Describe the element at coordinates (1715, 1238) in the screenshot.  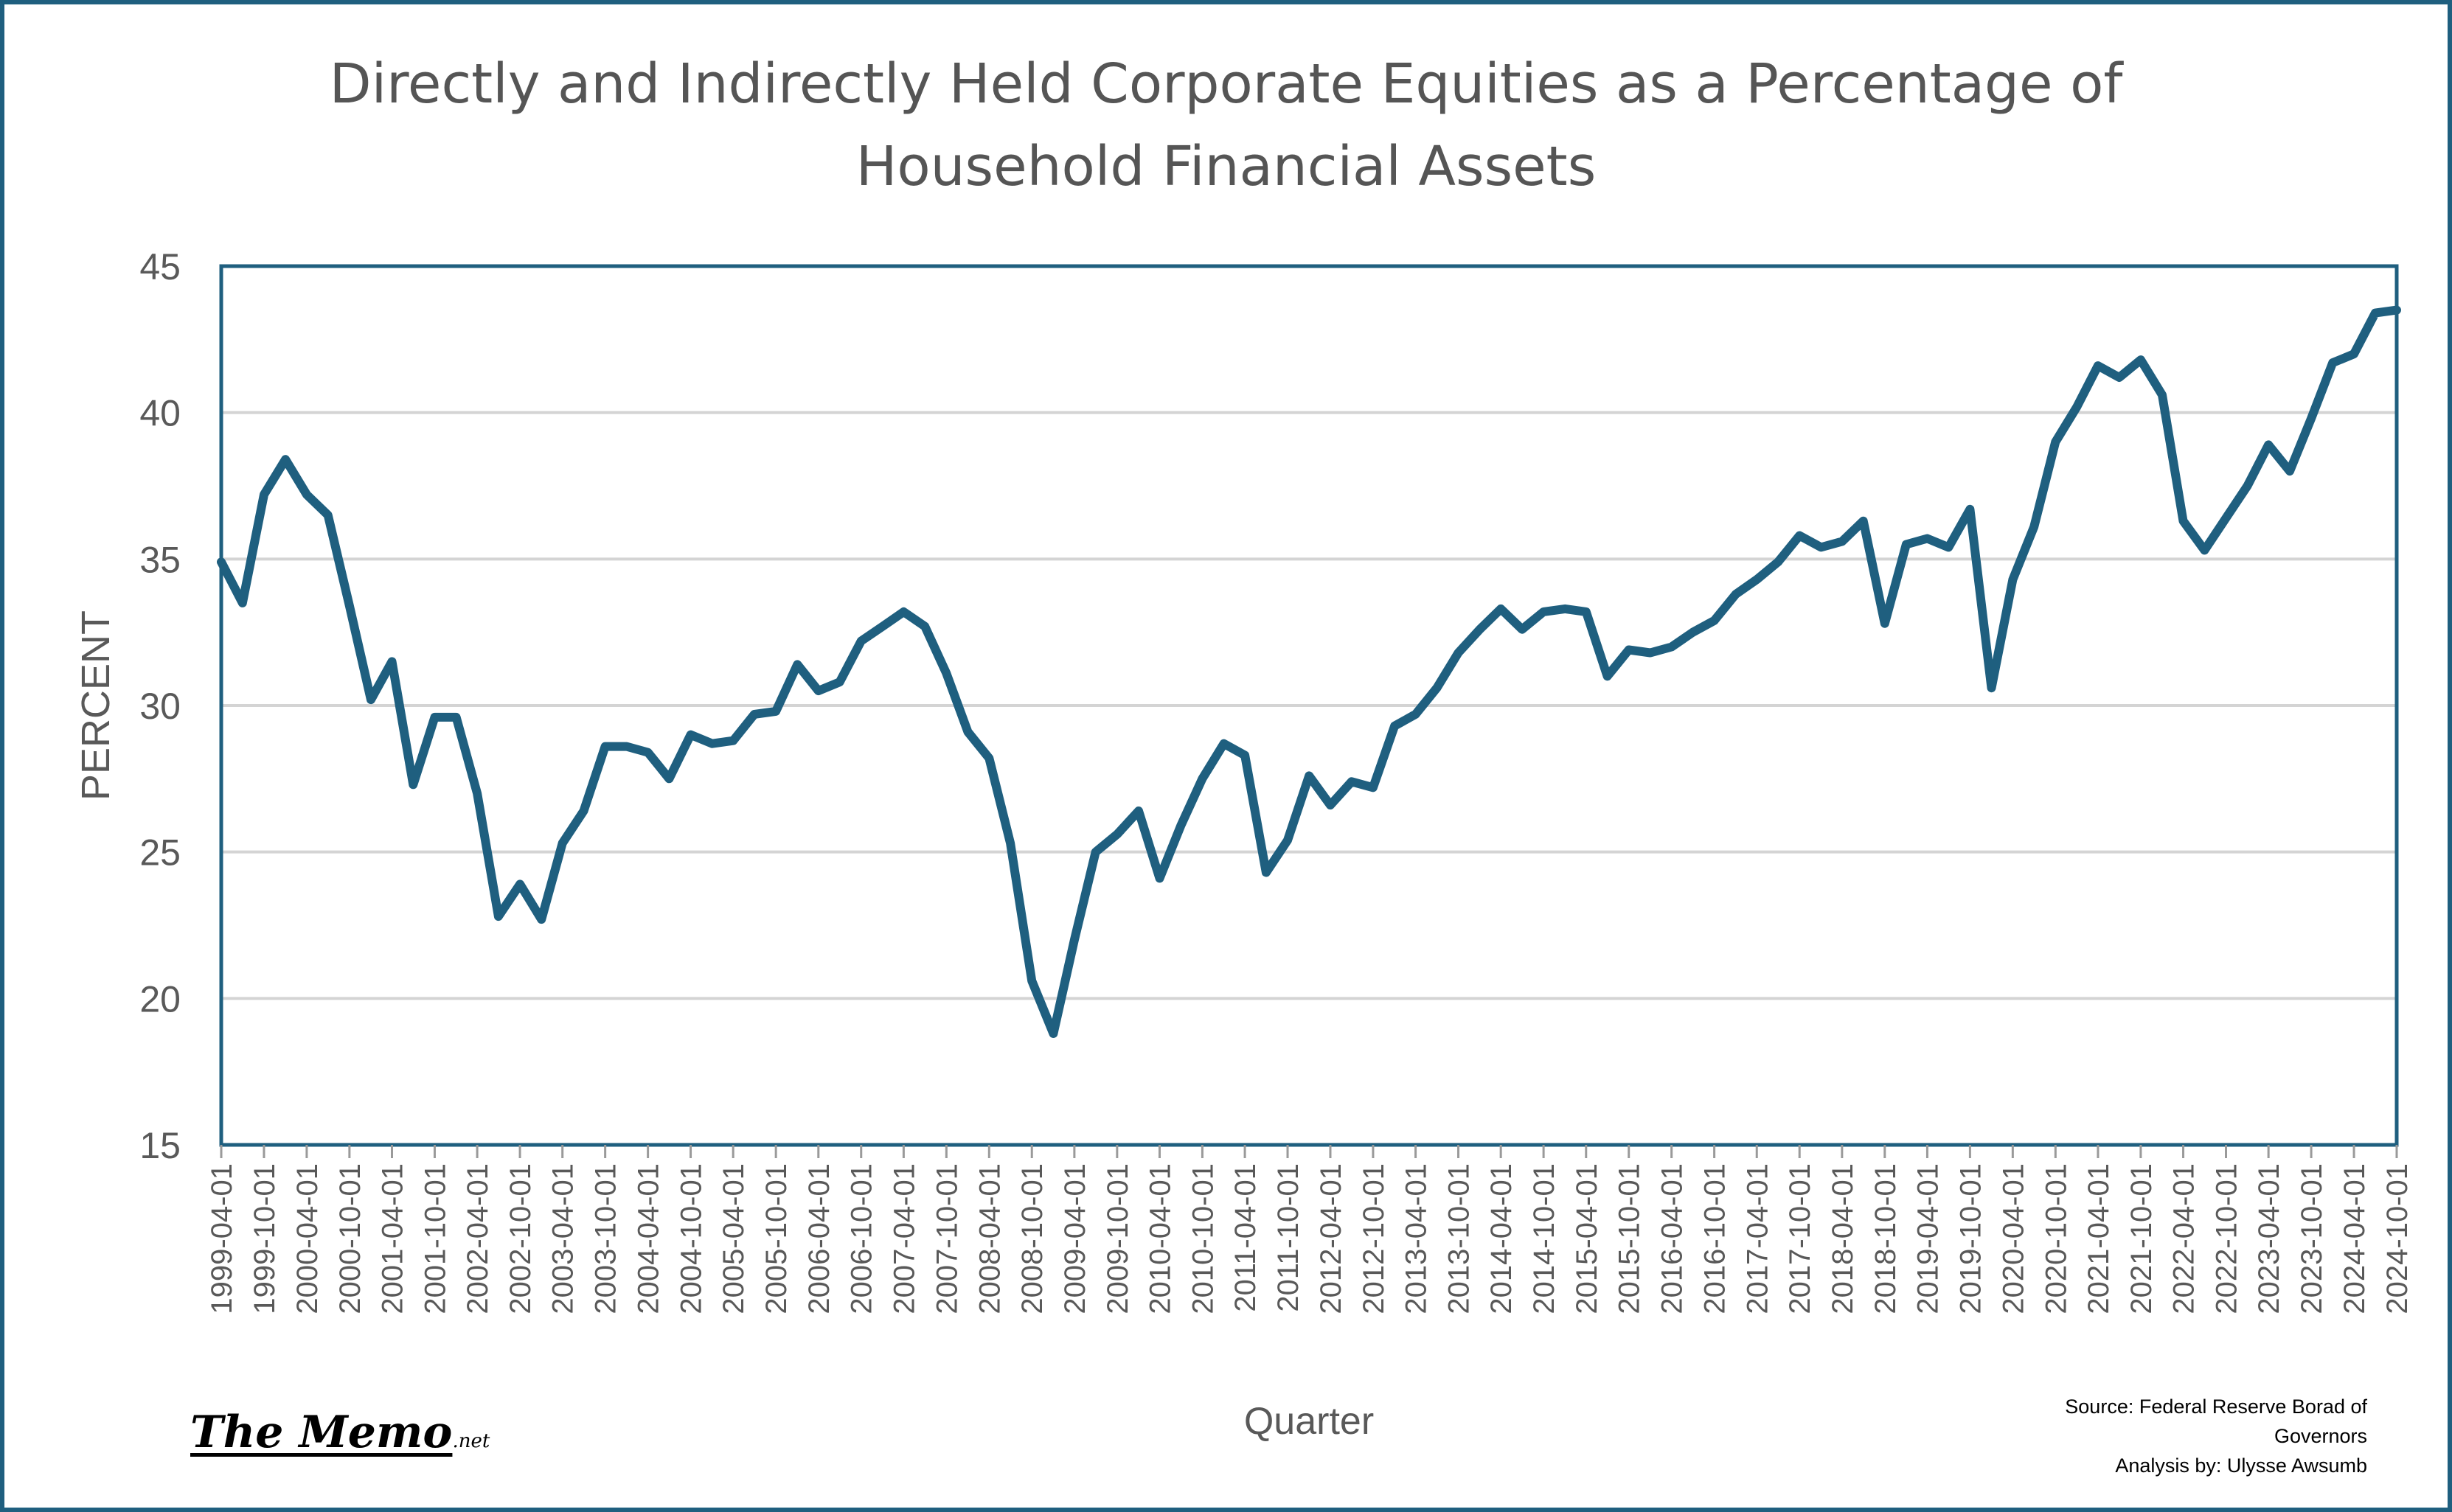
I see `x-tick-label: 2016-10-01` at that location.